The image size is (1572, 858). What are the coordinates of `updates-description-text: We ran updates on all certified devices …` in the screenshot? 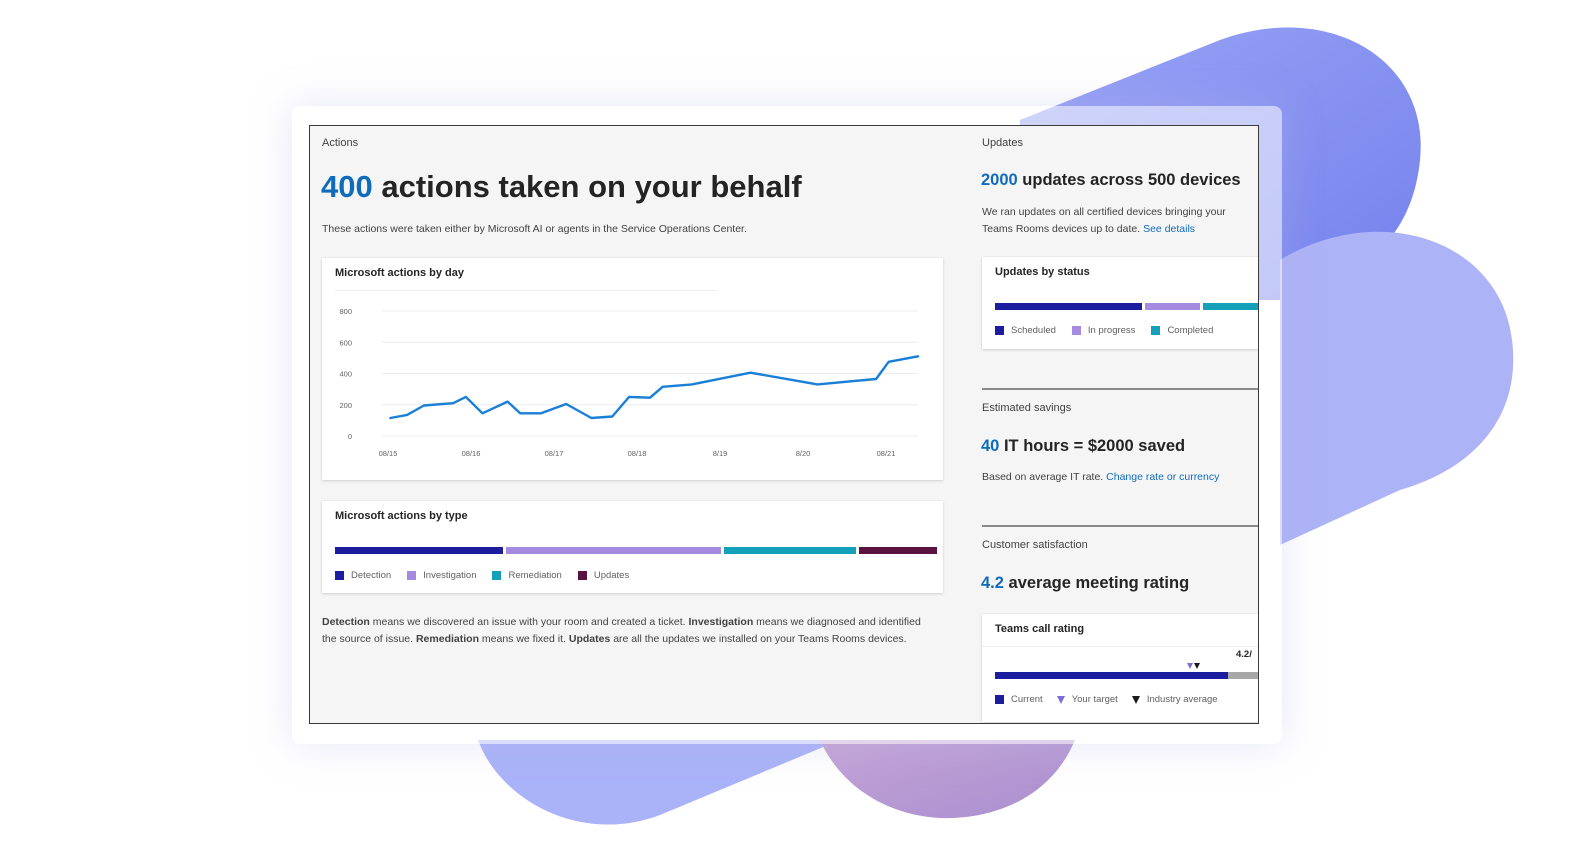 It's located at (1104, 220).